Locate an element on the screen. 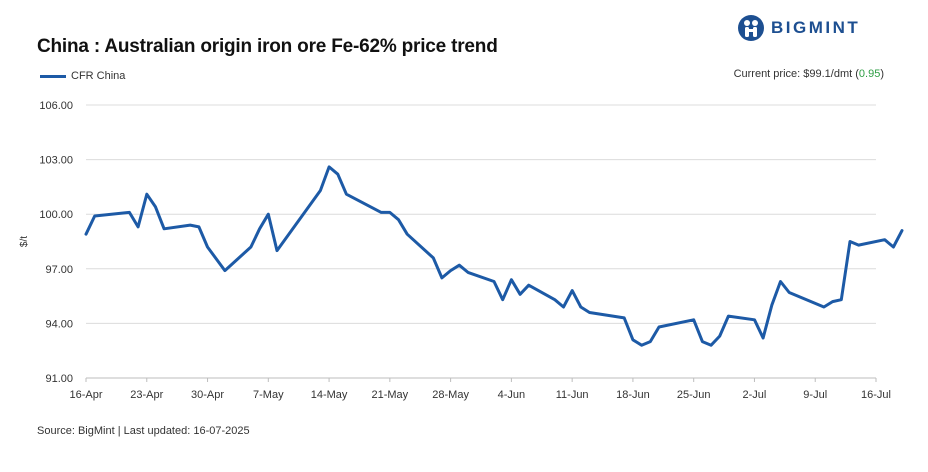  brand-logo: BIGMINT is located at coordinates (798, 28).